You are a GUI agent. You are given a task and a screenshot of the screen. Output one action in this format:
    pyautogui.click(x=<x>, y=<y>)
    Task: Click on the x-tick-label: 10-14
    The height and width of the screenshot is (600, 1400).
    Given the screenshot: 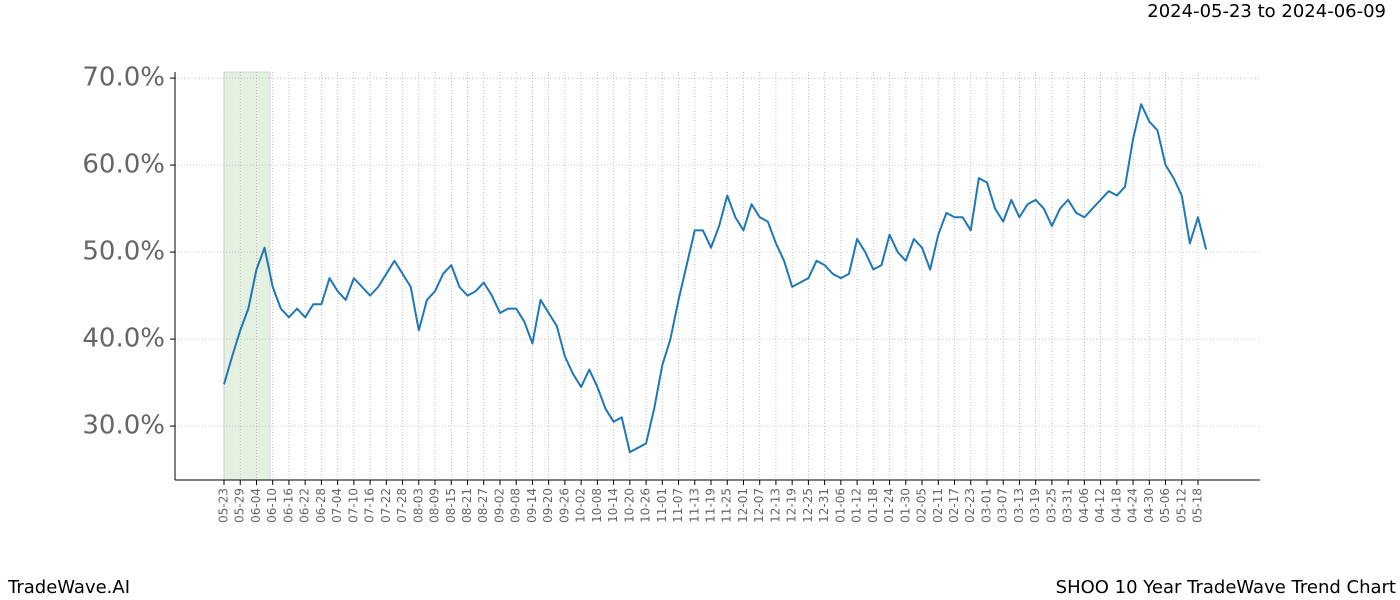 What is the action you would take?
    pyautogui.click(x=613, y=505)
    